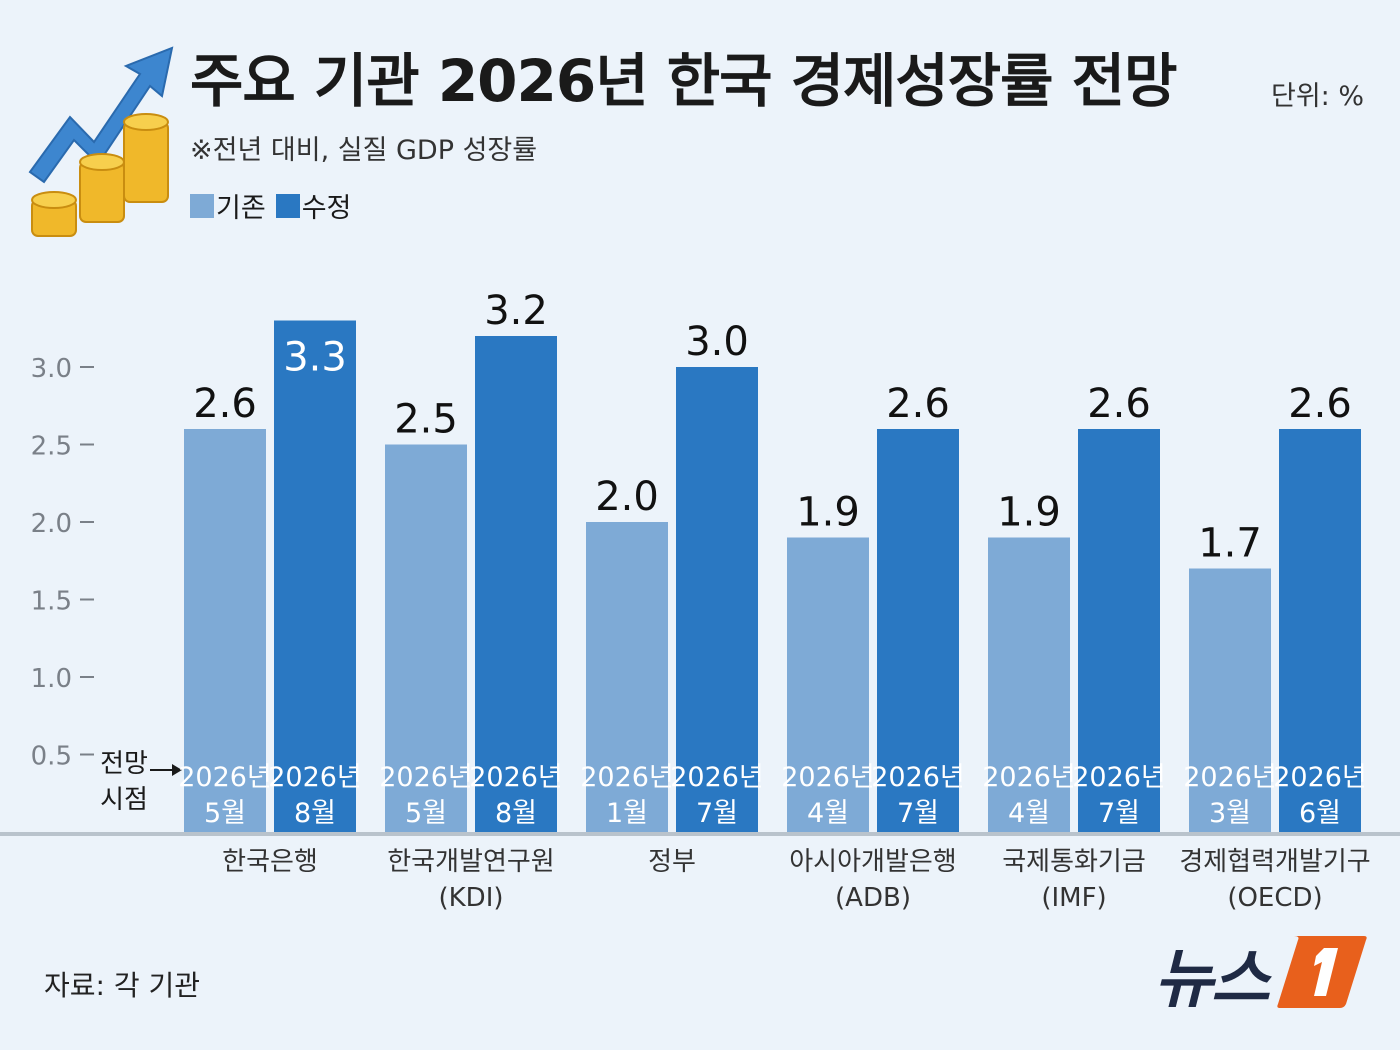 The image size is (1400, 1050). I want to click on forecast-label-line1: 전망, so click(124, 764).